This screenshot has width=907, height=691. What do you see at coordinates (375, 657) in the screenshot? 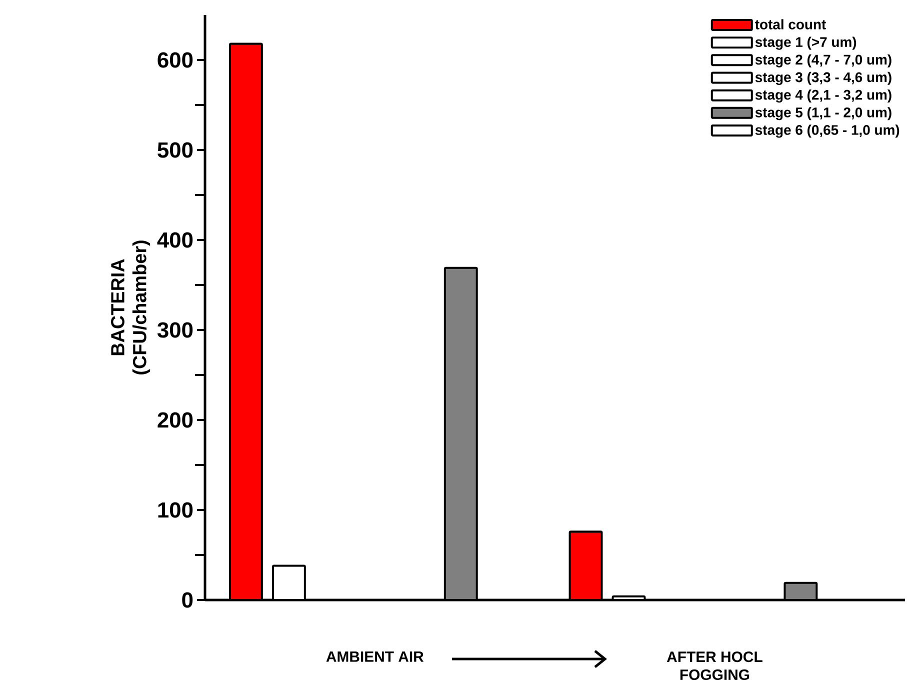
I see `x-tick-label: AMBIENT AIR` at bounding box center [375, 657].